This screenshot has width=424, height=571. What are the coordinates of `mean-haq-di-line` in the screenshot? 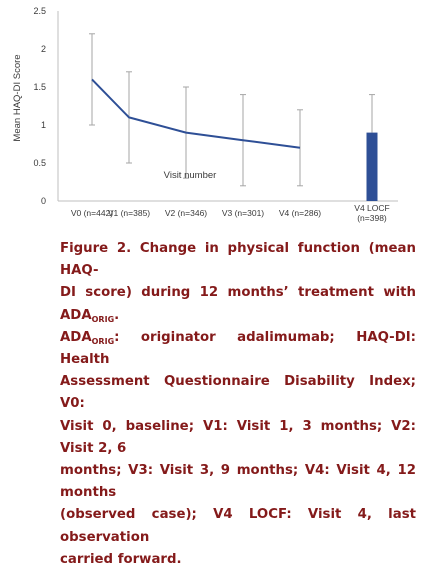 It's located at (196, 113).